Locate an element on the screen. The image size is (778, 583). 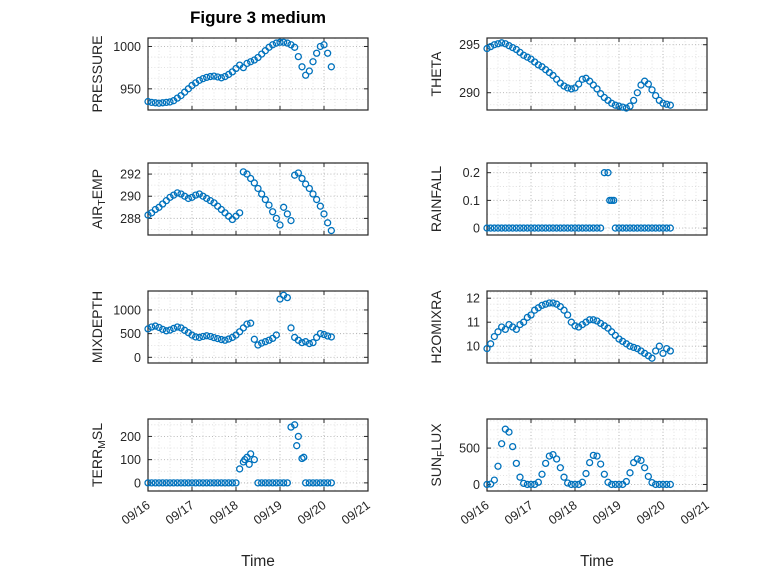
subplot-h2omixra: 10 11 12 H2OMIXRA is located at coordinates (568, 327).